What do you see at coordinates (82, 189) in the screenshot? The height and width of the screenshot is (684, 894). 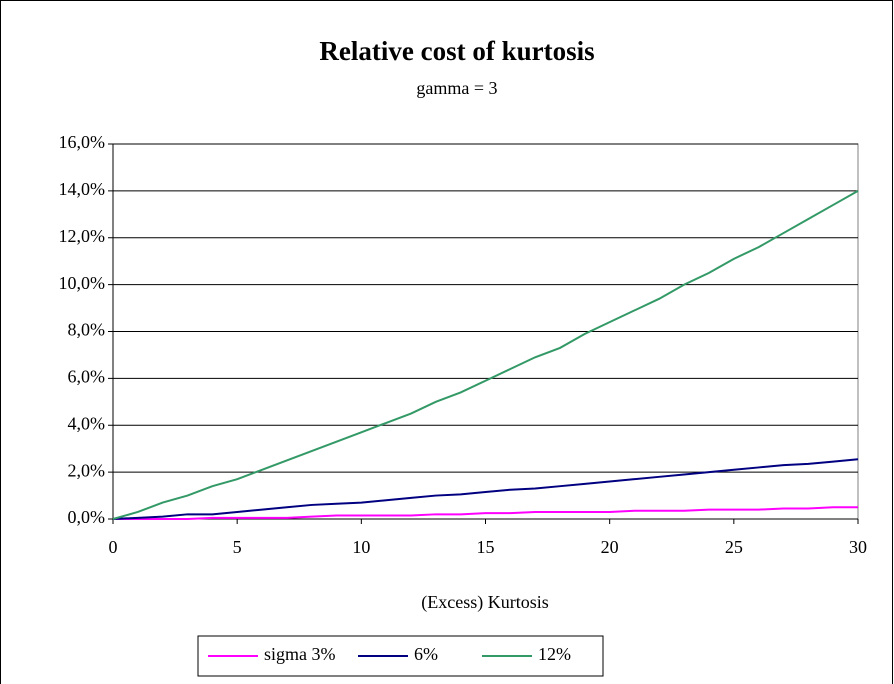 I see `y-tick-label: 14,0%` at bounding box center [82, 189].